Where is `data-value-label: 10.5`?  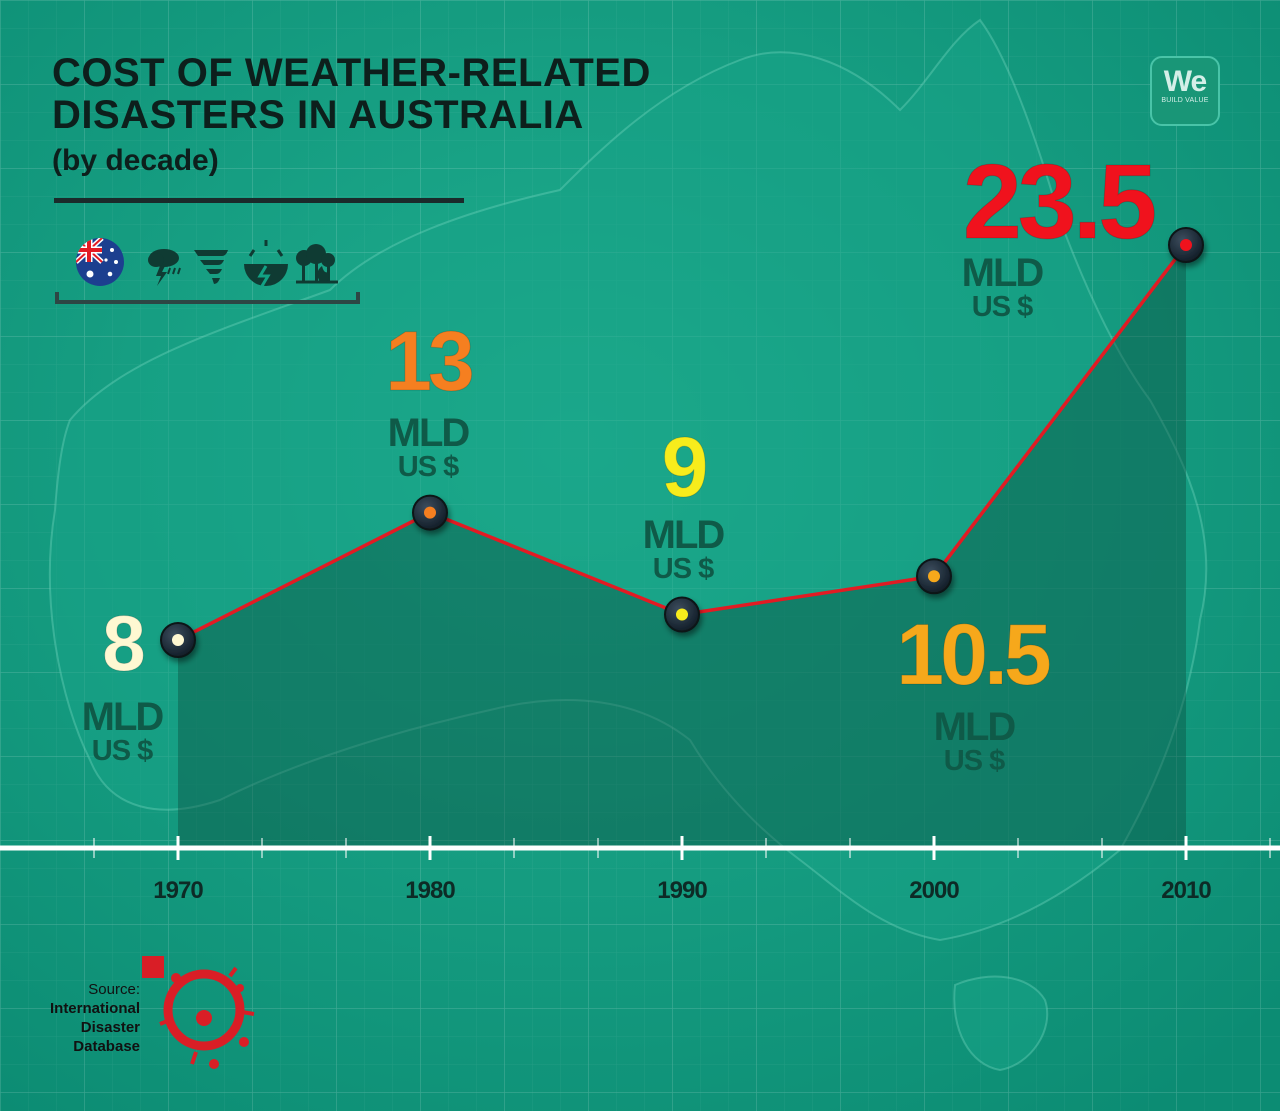 data-value-label: 10.5 is located at coordinates (973, 655).